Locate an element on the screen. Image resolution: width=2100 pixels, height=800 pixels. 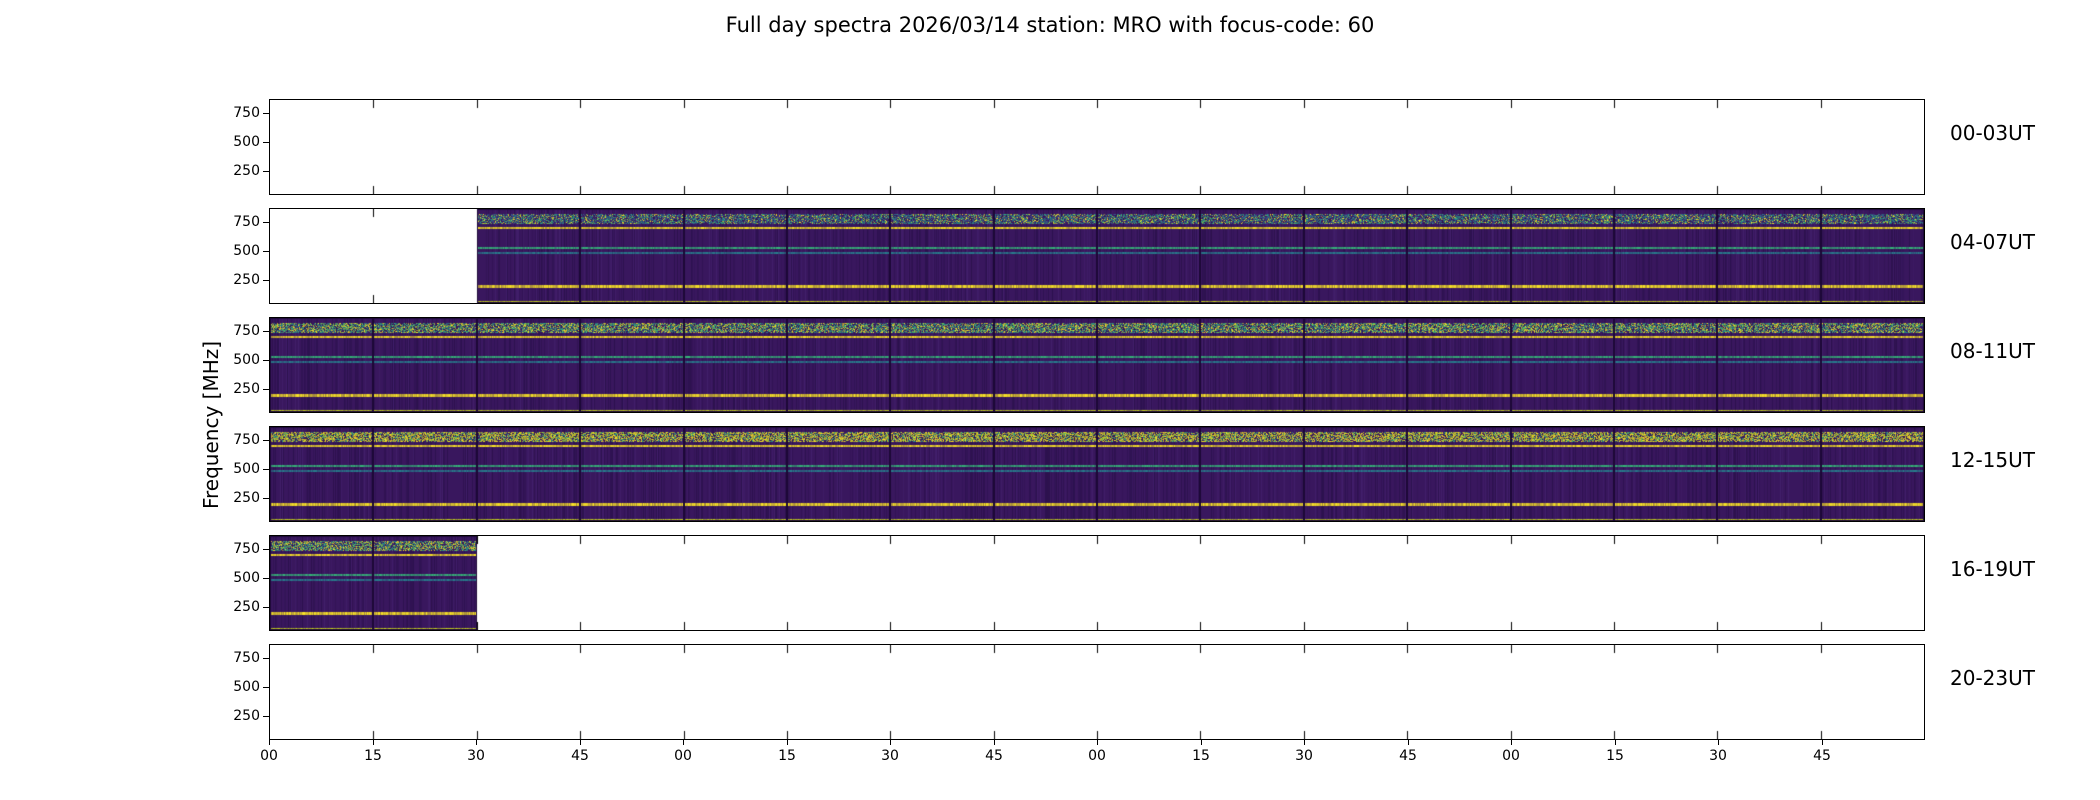
panel-time-label: 00-03UT is located at coordinates (1992, 133).